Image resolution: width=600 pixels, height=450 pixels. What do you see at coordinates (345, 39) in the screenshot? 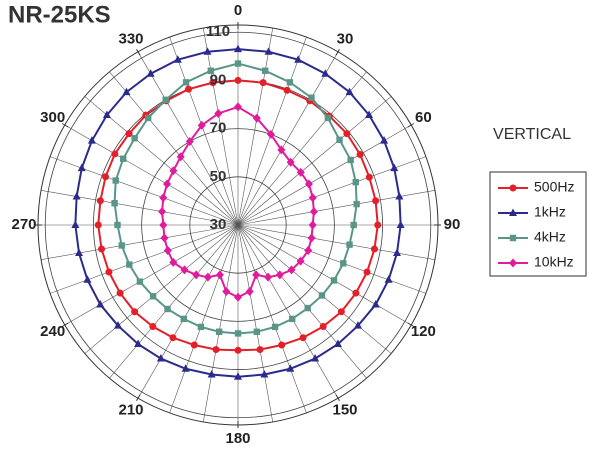
I see `angle-label: 30` at bounding box center [345, 39].